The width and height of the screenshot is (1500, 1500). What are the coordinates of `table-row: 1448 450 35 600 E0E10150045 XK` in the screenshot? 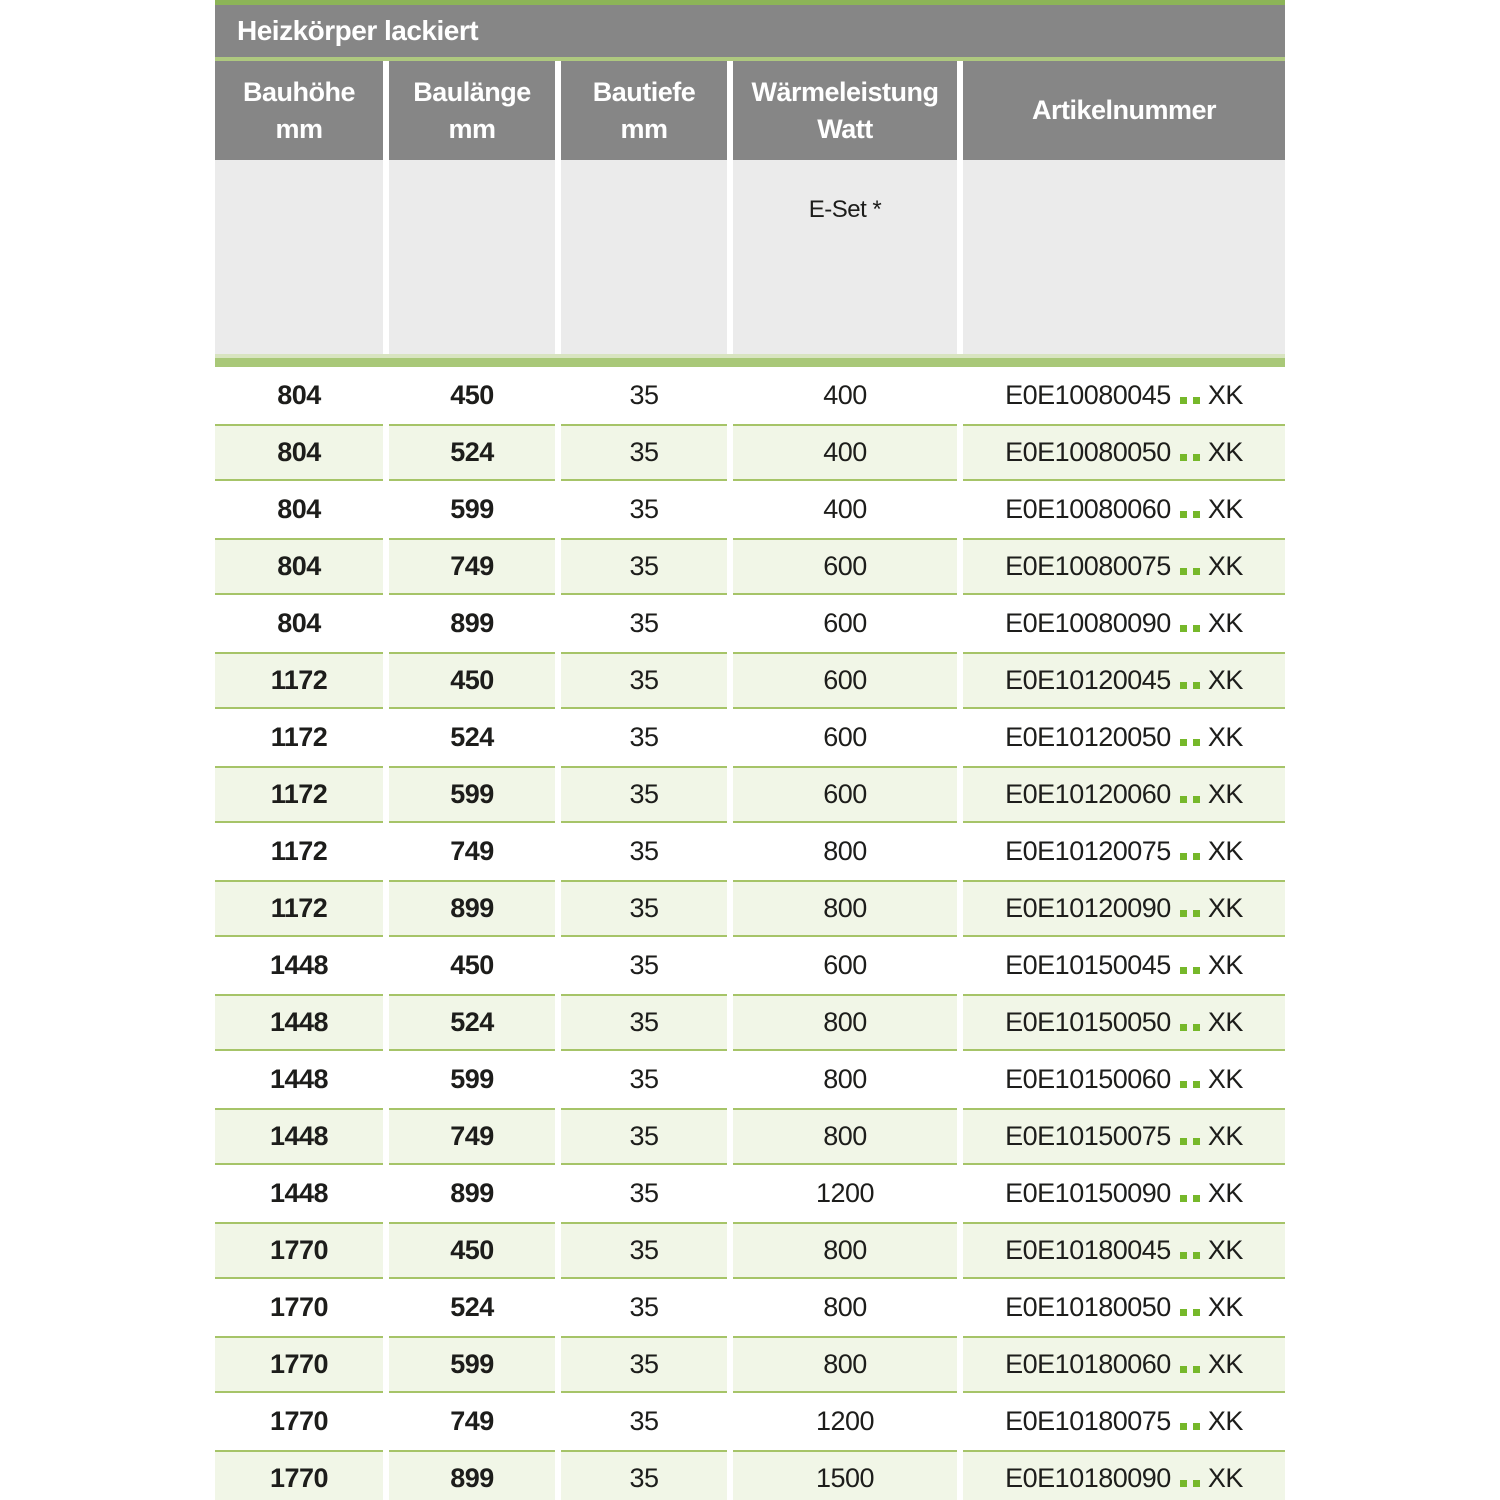 It's located at (750, 965).